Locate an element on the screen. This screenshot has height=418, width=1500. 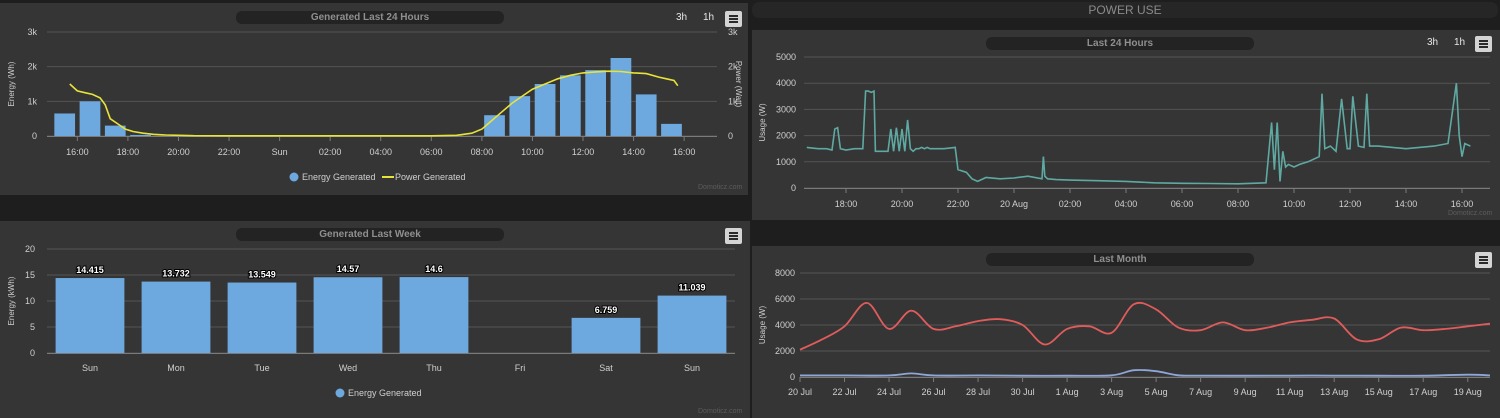
x-tick-label: 26 Jul is located at coordinates (934, 392).